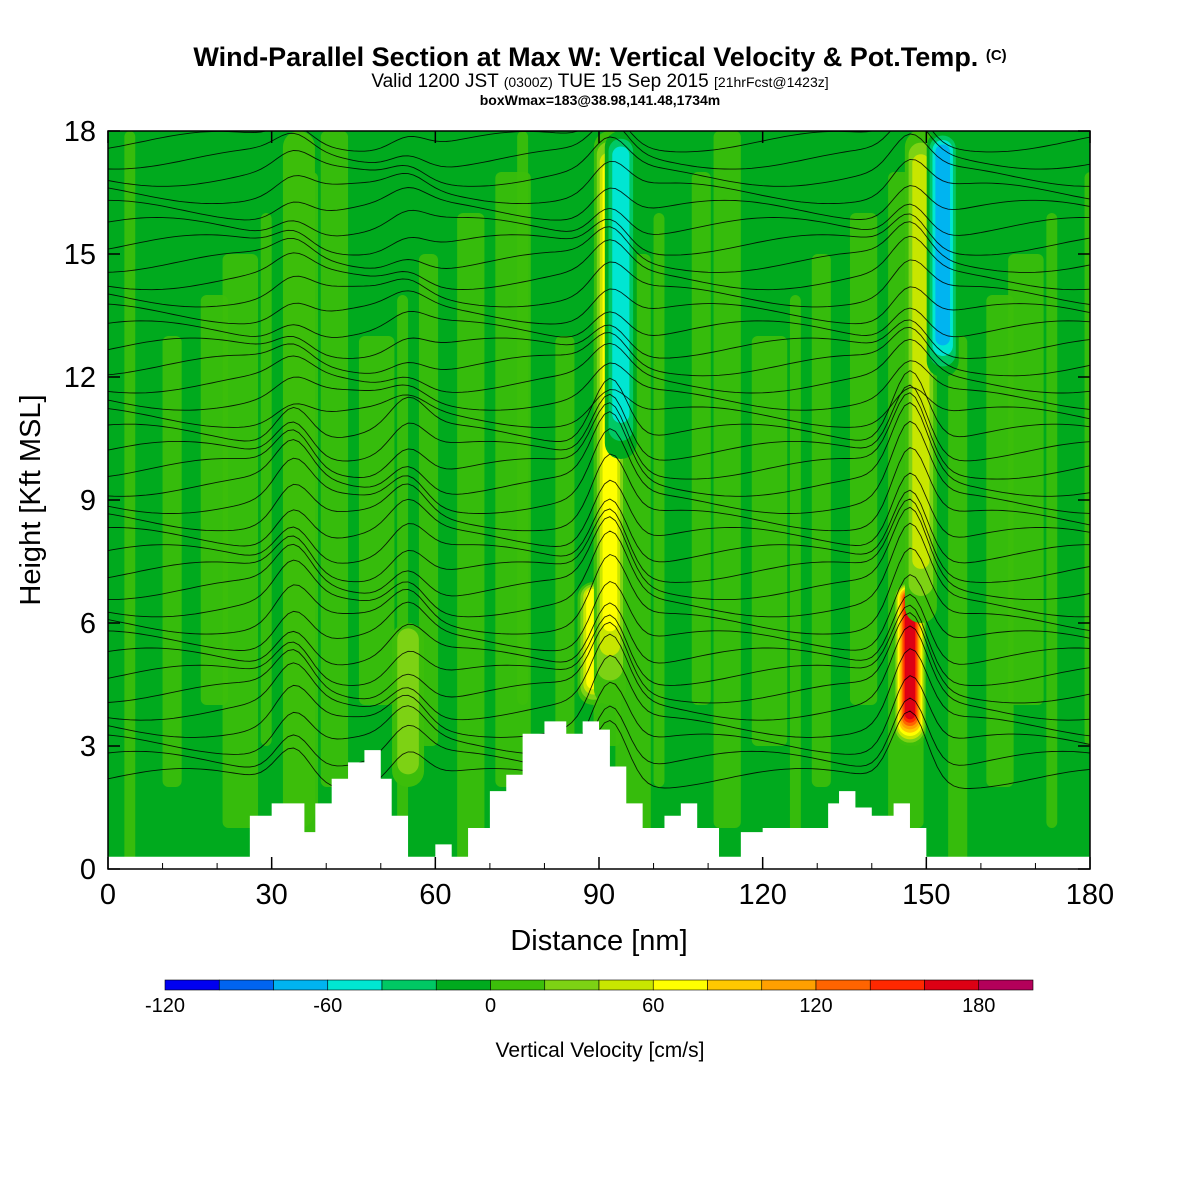 The image size is (1200, 1200). What do you see at coordinates (435, 895) in the screenshot?
I see `x-tick-label: 60` at bounding box center [435, 895].